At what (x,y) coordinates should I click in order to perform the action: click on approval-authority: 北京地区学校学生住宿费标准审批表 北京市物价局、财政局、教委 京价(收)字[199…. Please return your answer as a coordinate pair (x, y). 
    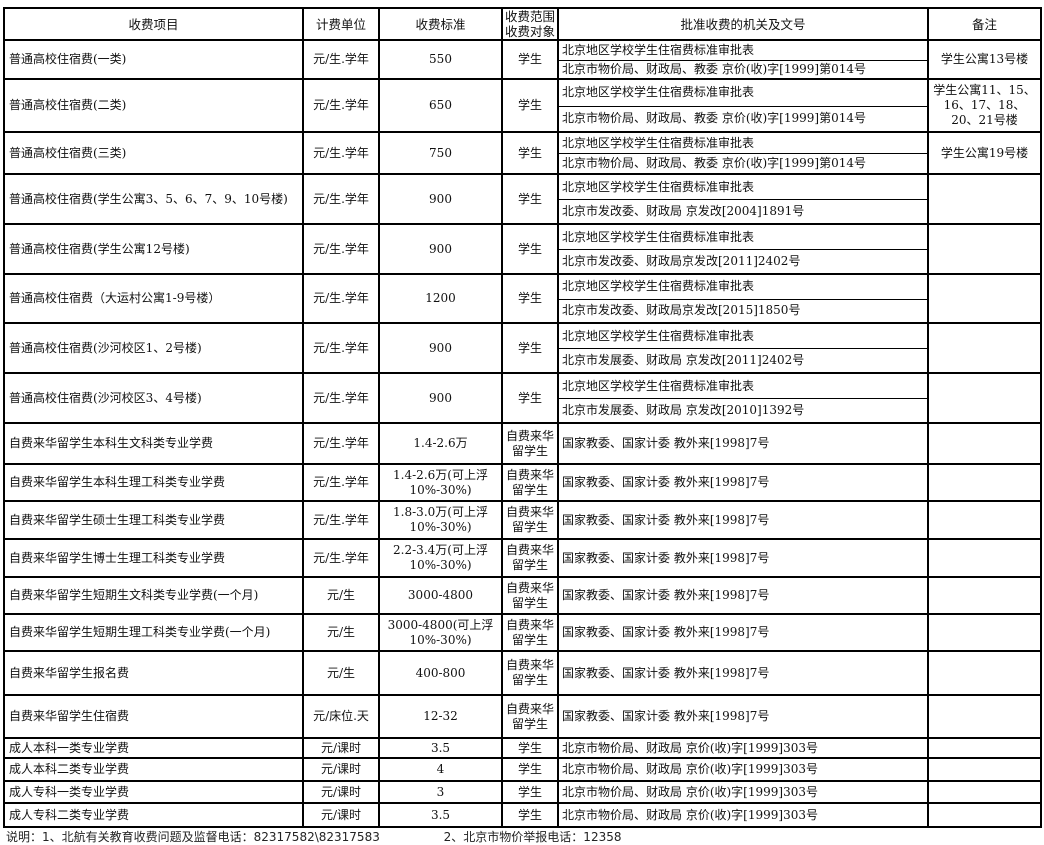
    Looking at the image, I should click on (743, 105).